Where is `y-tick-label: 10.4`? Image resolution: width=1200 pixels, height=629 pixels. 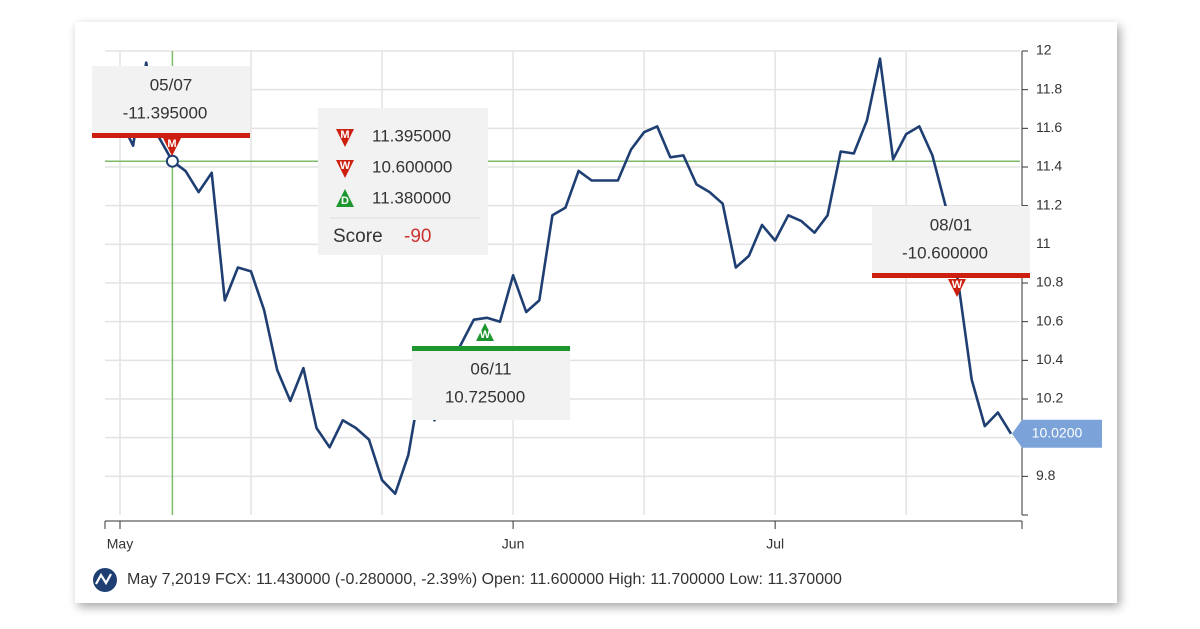
y-tick-label: 10.4 is located at coordinates (1049, 359).